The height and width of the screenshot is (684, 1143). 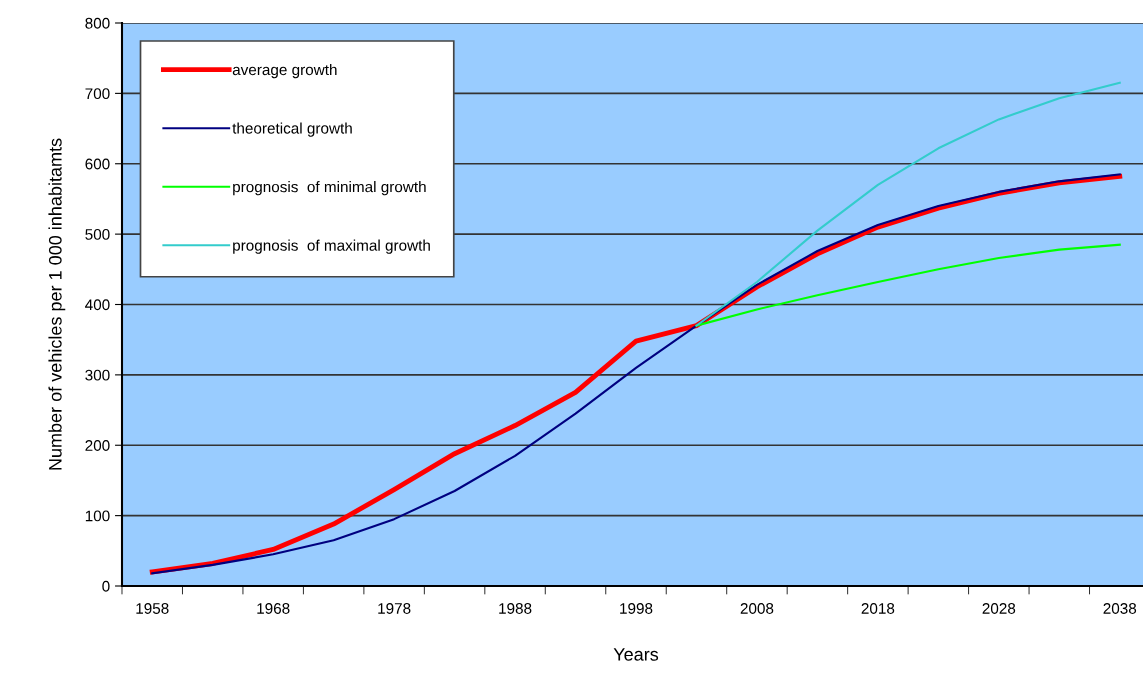 I want to click on x-tick-label: 1988, so click(x=515, y=608).